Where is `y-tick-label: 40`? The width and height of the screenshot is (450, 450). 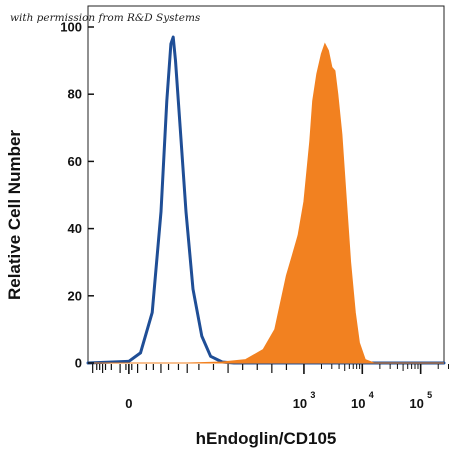 y-tick-label: 40 is located at coordinates (75, 228).